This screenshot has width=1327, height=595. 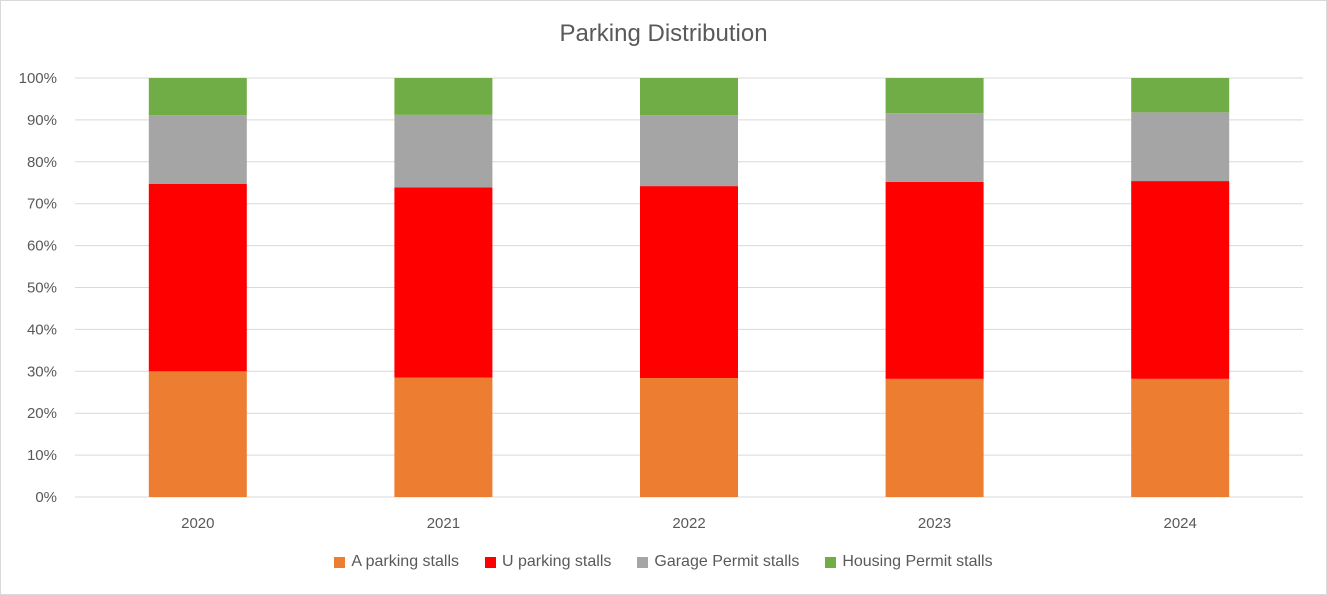 I want to click on y-tick-label: 50%, so click(x=42, y=288).